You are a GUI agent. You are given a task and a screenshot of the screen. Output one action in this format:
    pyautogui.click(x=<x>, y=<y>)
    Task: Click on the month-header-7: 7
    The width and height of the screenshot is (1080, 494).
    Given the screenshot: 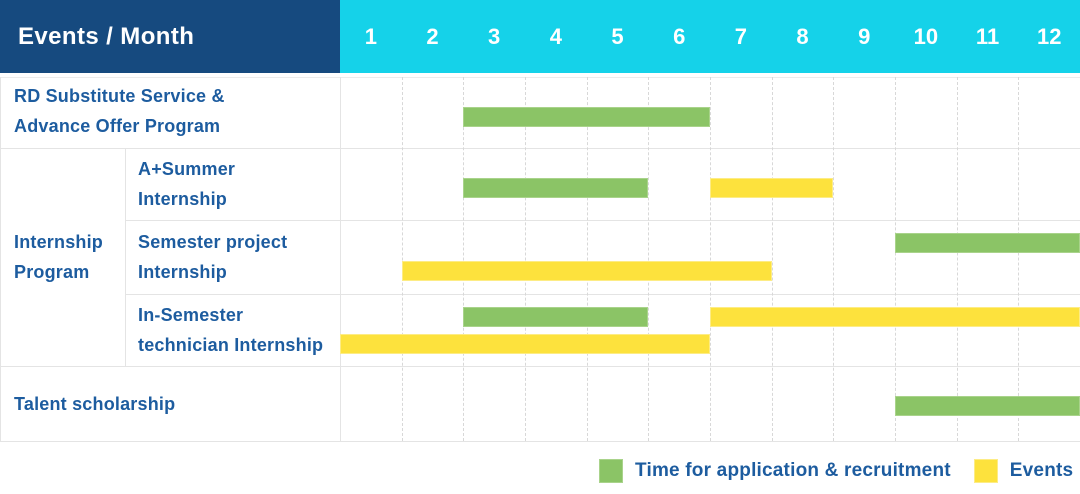 What is the action you would take?
    pyautogui.click(x=740, y=36)
    